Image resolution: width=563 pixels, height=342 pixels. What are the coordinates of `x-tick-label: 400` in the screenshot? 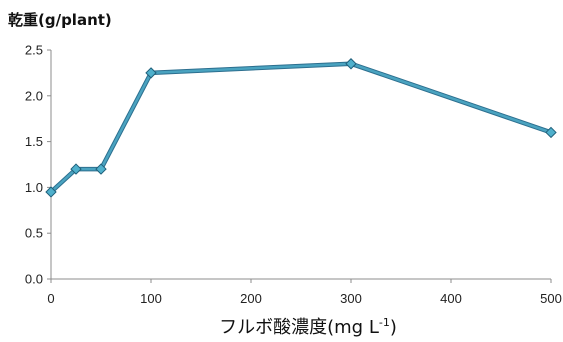 It's located at (451, 298).